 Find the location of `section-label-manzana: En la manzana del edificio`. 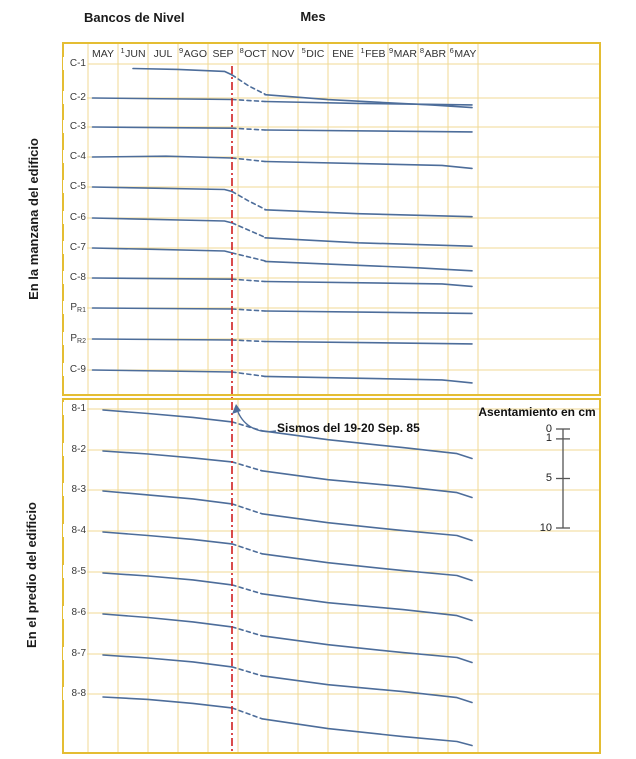

section-label-manzana: En la manzana del edificio is located at coordinates (33, 219).